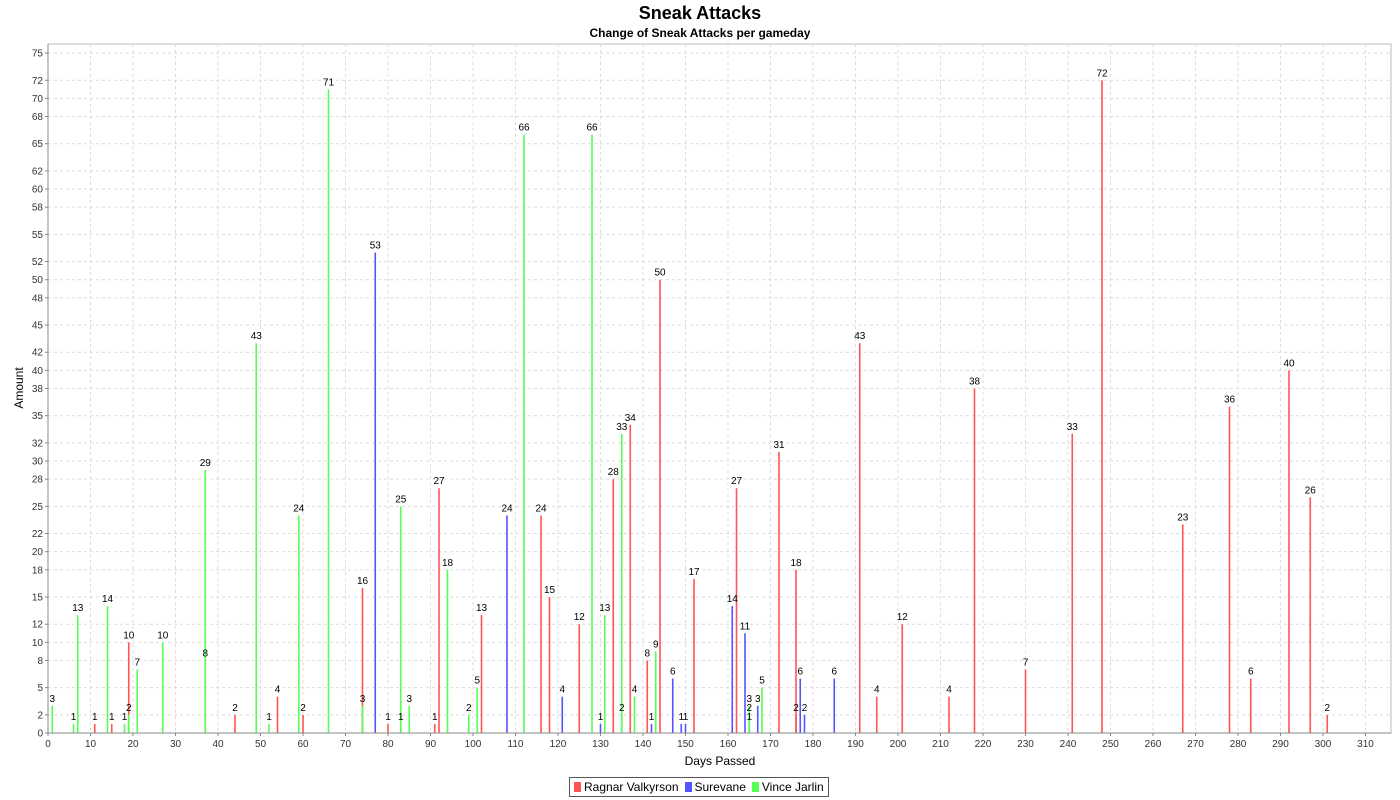 The image size is (1400, 800). I want to click on data-label: 7, so click(1026, 663).